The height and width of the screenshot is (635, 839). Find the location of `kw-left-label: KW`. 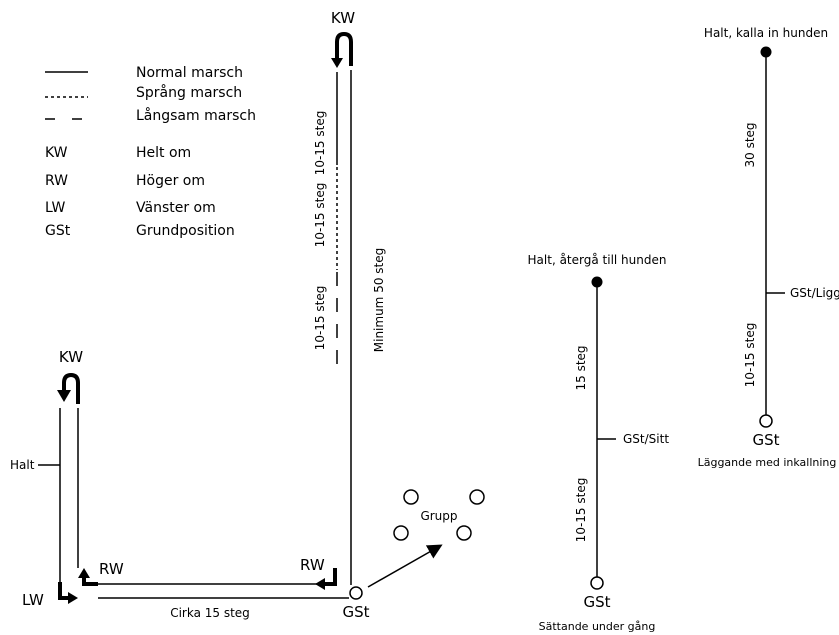

kw-left-label: KW is located at coordinates (71, 357).